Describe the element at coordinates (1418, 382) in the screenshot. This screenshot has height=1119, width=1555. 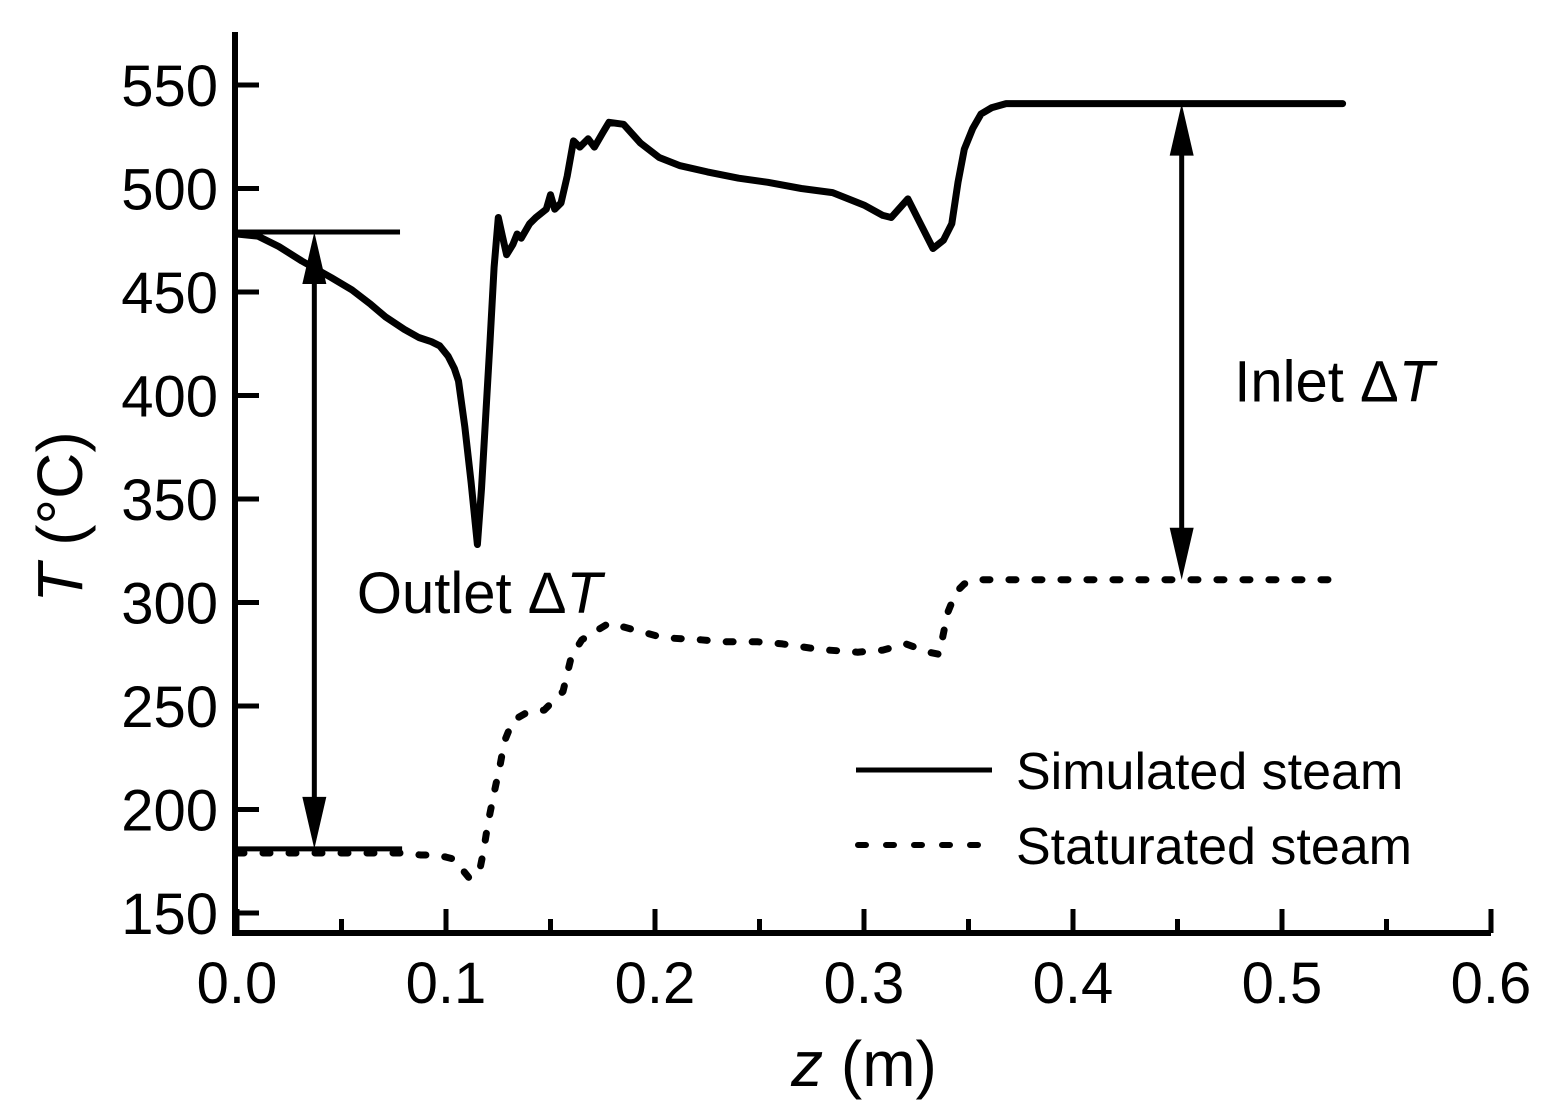
I see `inlet-label-symbol: T` at that location.